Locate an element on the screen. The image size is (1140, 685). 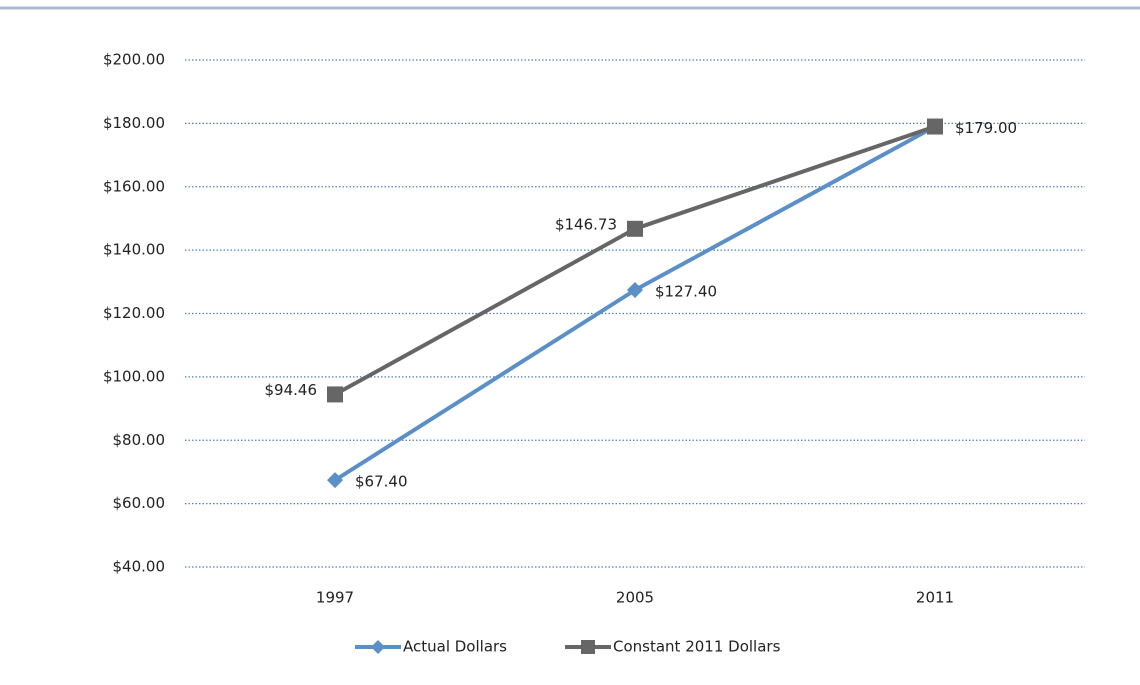
y-tick-label: $140.00 is located at coordinates (134, 250).